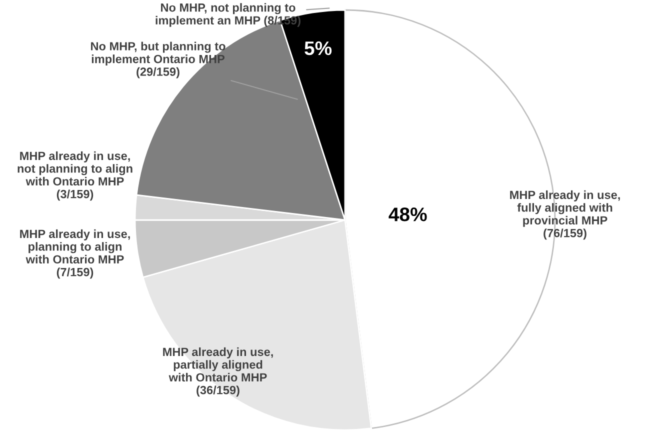 The width and height of the screenshot is (651, 440). I want to click on slice-label: MHP already in use, partially aligned with Ontario MHP (36/159), so click(218, 372).